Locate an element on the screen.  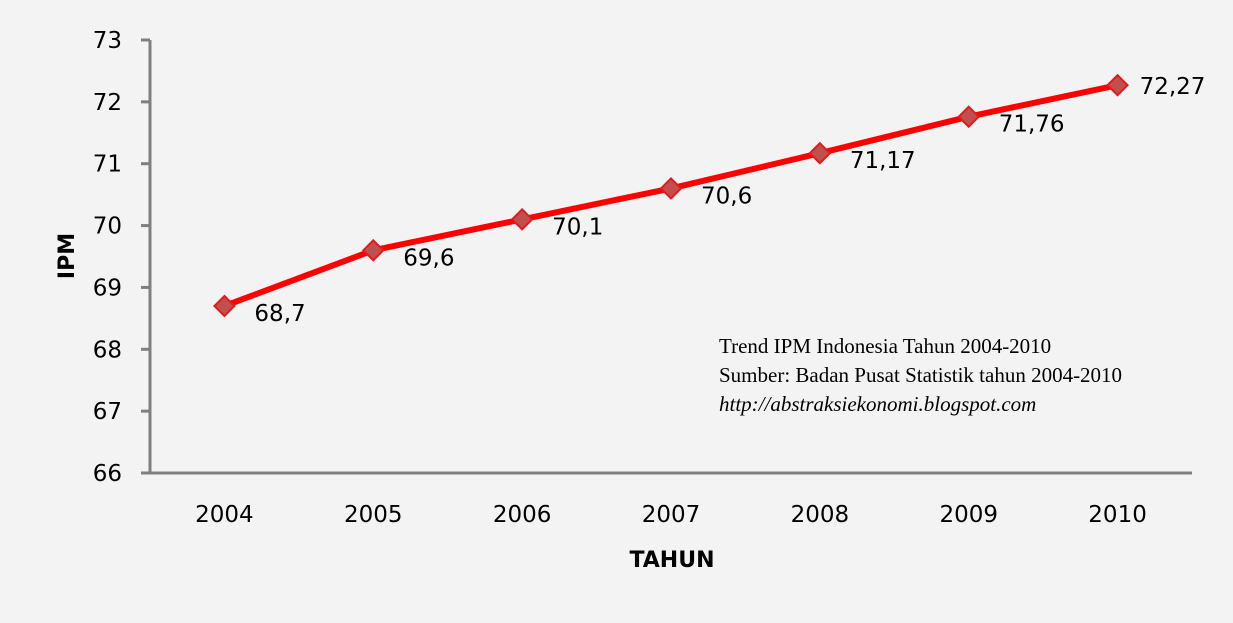
y-tick-label: 72 is located at coordinates (107, 103).